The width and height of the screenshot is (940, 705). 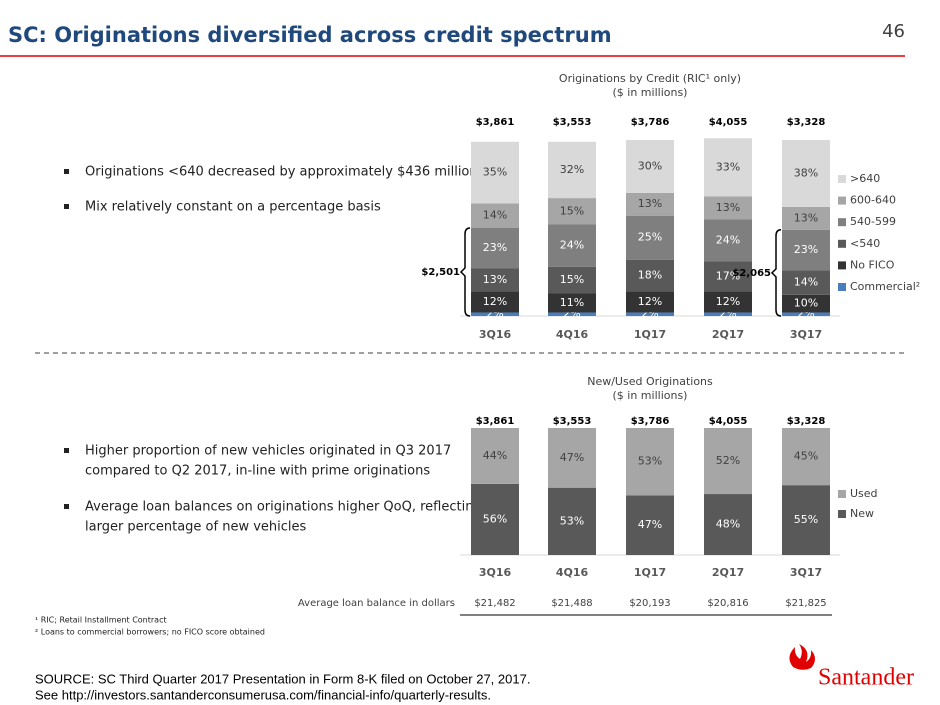 I want to click on bracket, so click(x=465, y=272).